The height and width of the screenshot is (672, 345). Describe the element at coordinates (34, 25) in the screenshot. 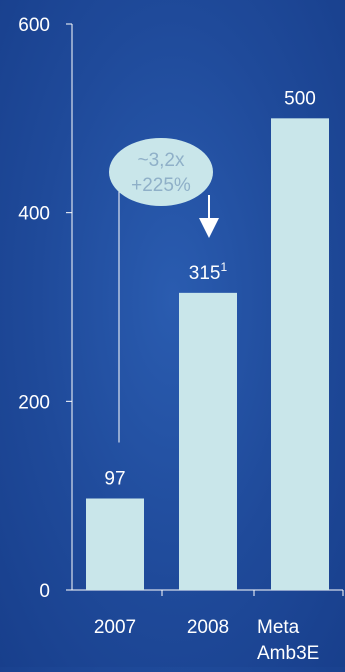

I see `y-tick-label: 600` at that location.